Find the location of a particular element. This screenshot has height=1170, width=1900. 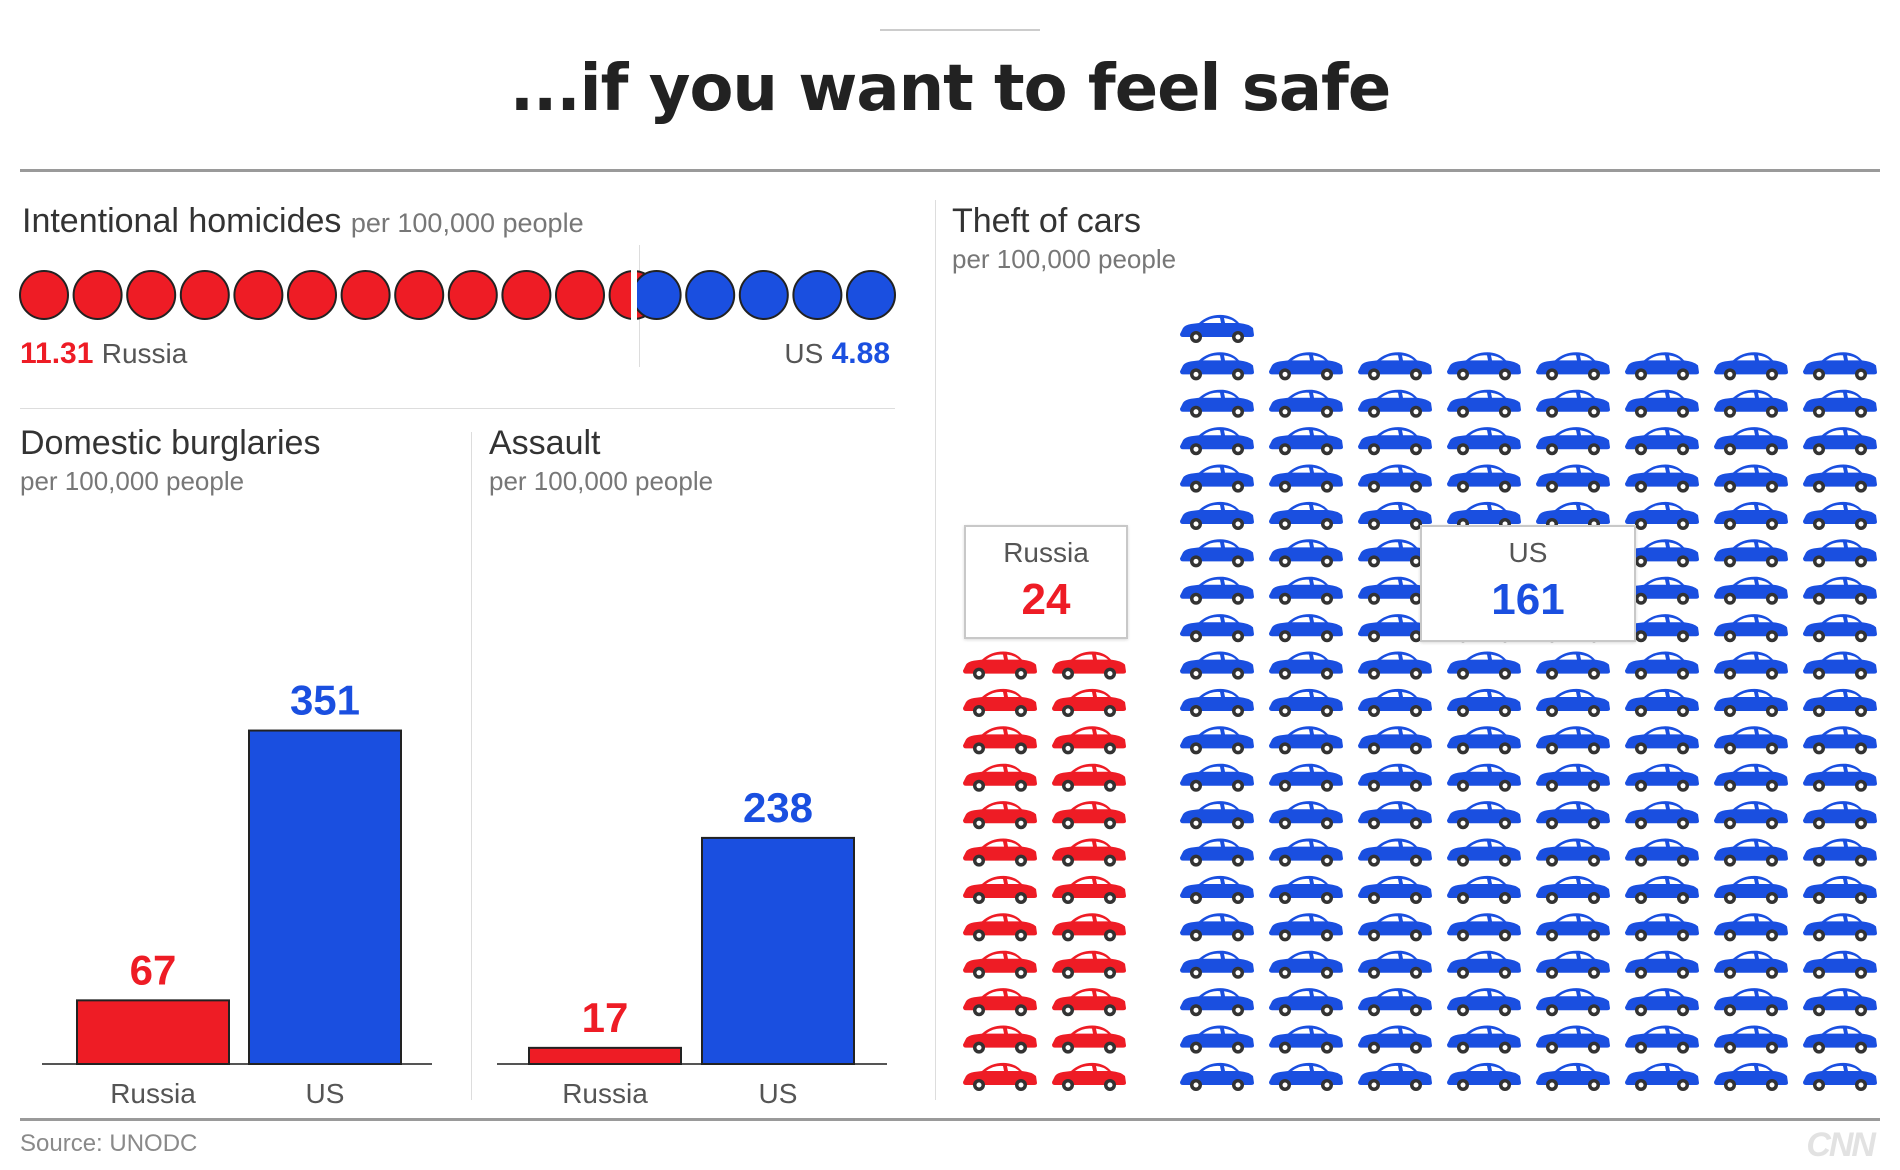

car-theft-us-value: 161 is located at coordinates (1528, 599).